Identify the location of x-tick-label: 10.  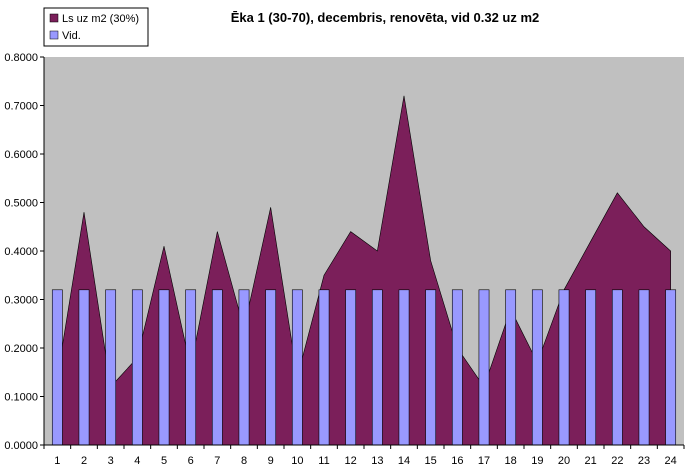
(297, 461).